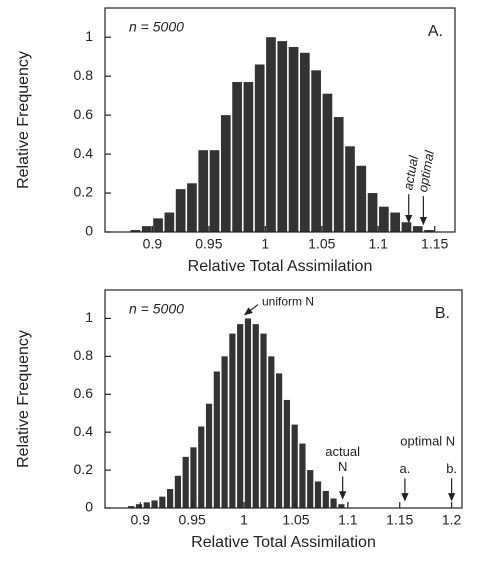 Image resolution: width=485 pixels, height=562 pixels. Describe the element at coordinates (435, 31) in the screenshot. I see `panel-label: A.` at that location.